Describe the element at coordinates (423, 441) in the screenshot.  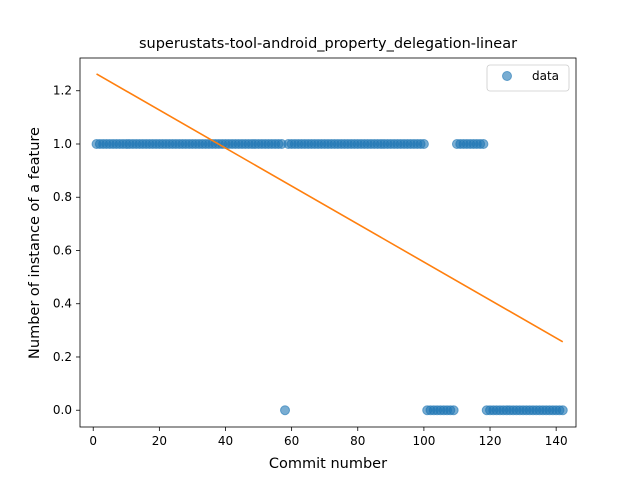
I see `x-tick-label: 100` at that location.